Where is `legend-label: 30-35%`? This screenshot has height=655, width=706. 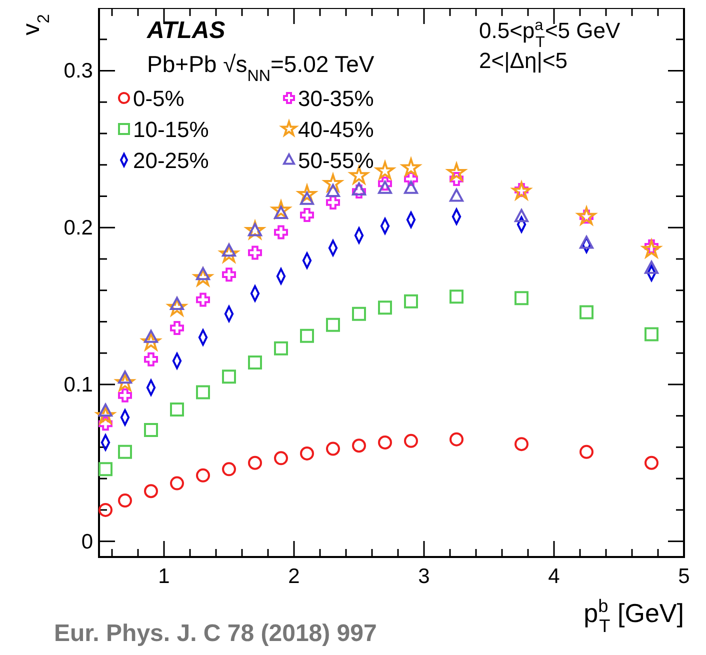 legend-label: 30-35% is located at coordinates (336, 98).